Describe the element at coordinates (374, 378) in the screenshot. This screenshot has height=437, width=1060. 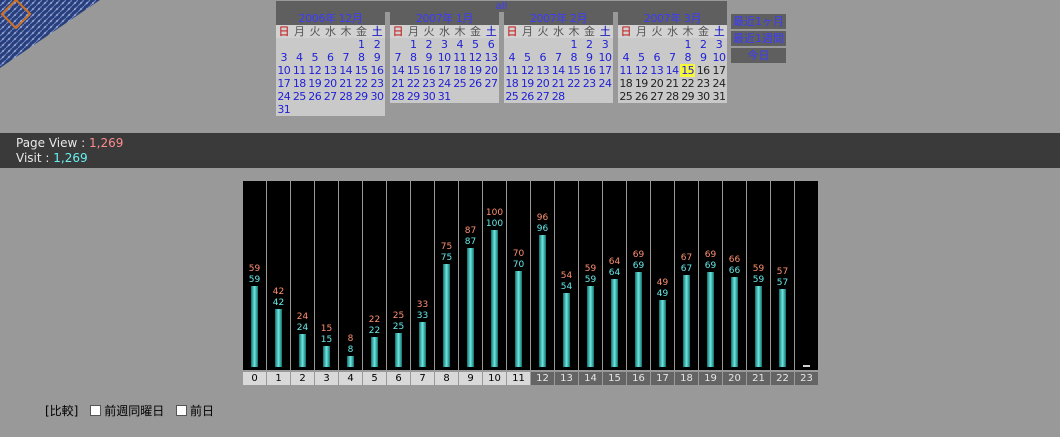
I see `hour-tick-label: 5` at that location.